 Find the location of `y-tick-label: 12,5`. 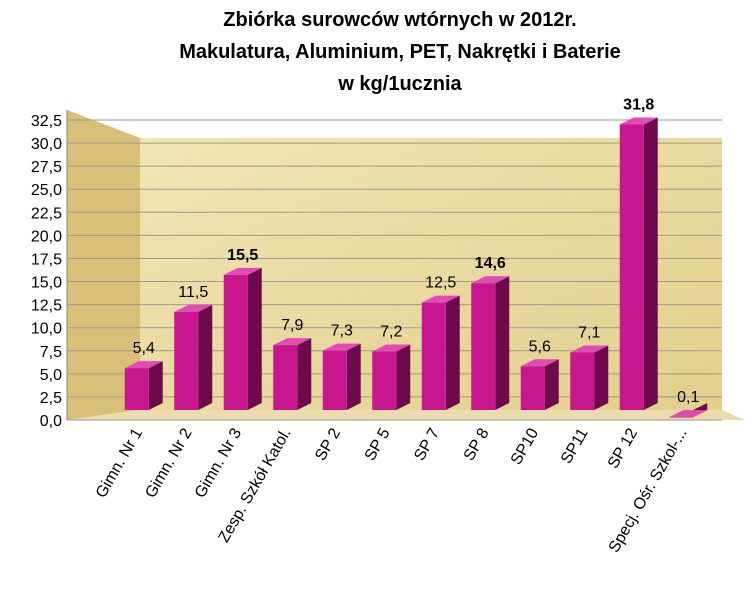

y-tick-label: 12,5 is located at coordinates (46, 306).